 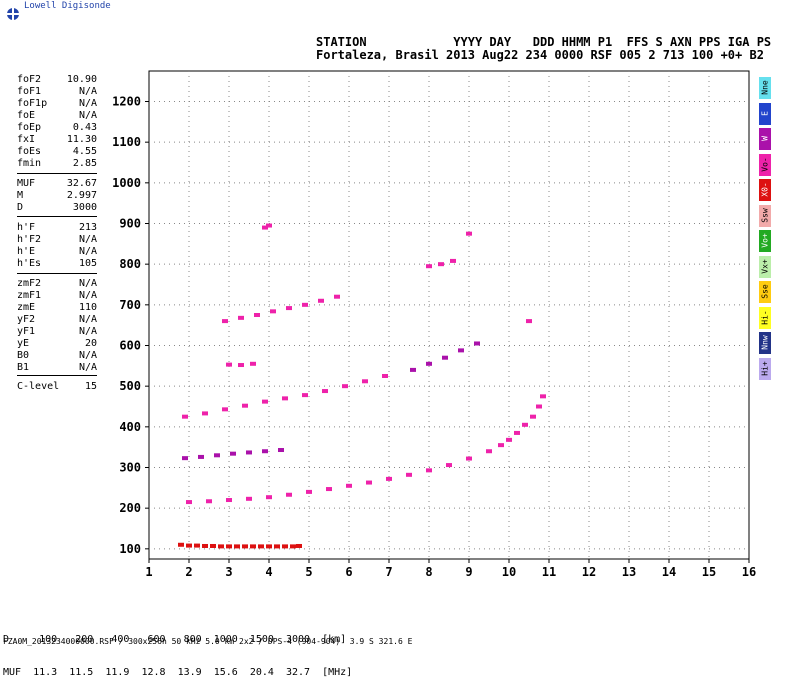 I want to click on legend-label: Sse, so click(x=765, y=291).